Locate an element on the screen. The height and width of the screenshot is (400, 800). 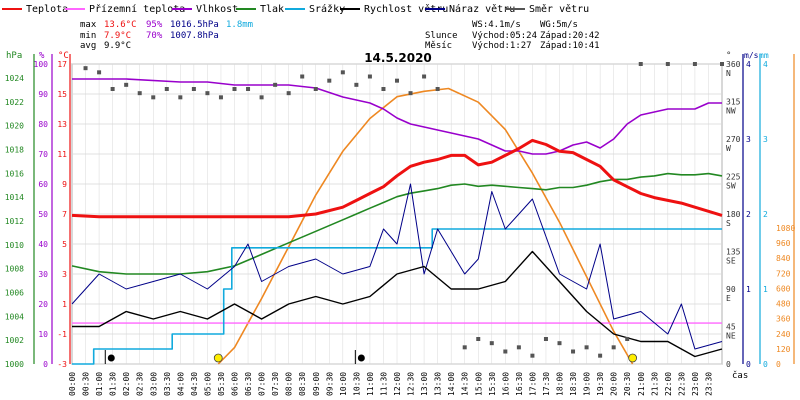
pct-tick-label: 80 is located at coordinates (43, 124).